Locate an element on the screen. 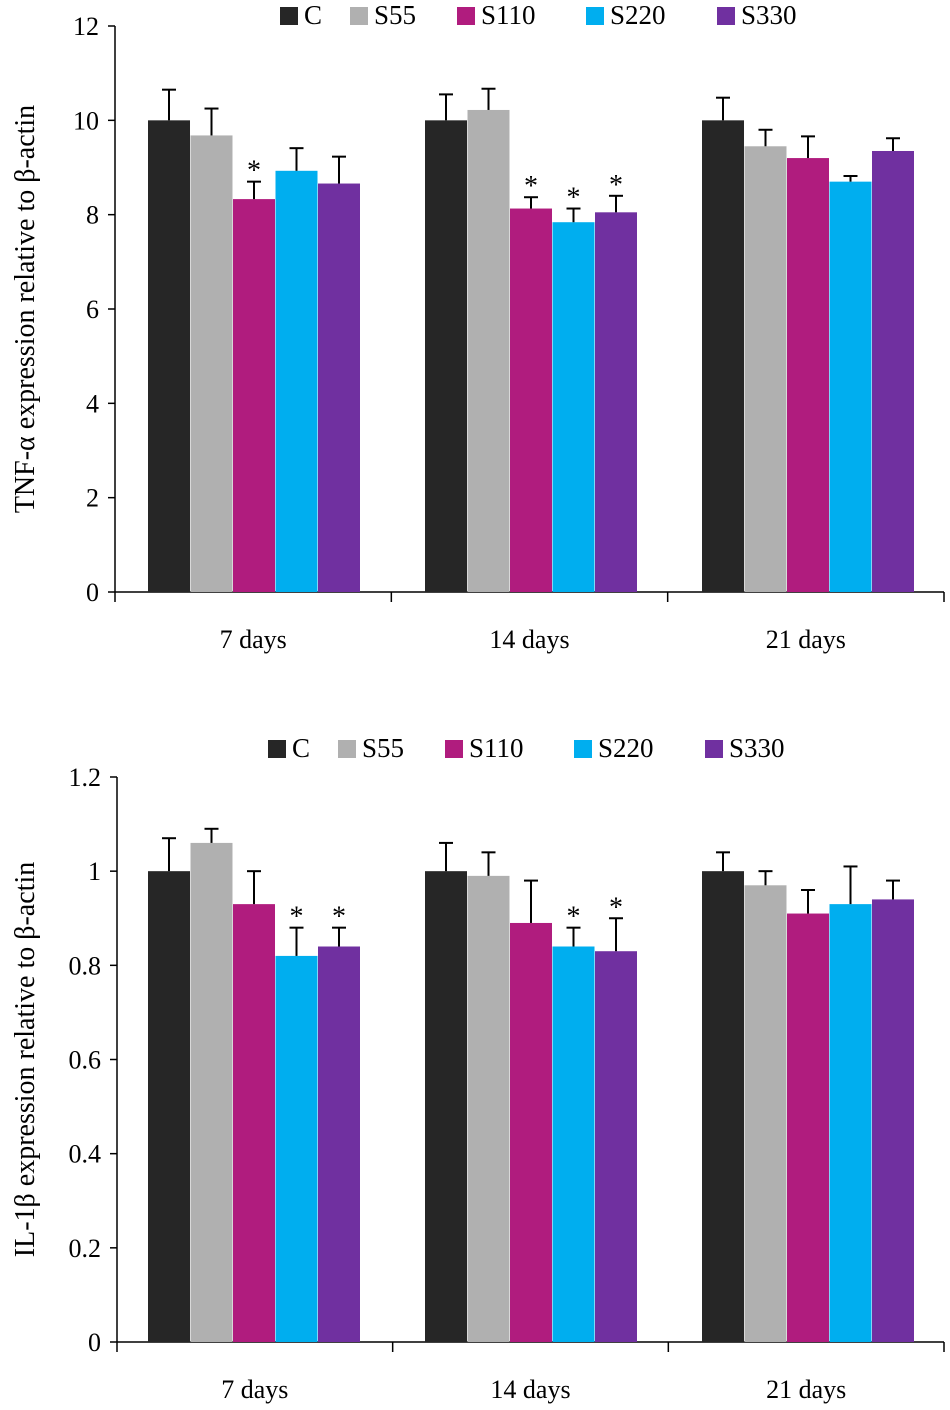  y-tick-label: 0.8 is located at coordinates (85, 965).